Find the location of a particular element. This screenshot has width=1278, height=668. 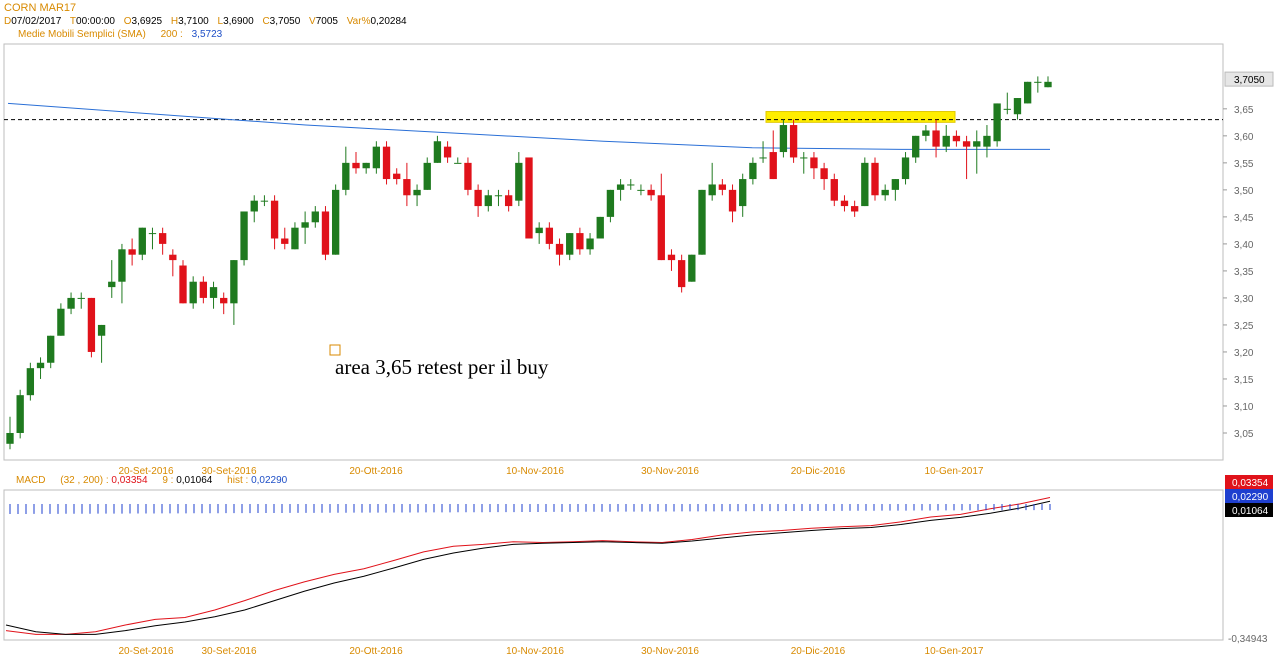

macd-signal-label: 9 : is located at coordinates (168, 480).